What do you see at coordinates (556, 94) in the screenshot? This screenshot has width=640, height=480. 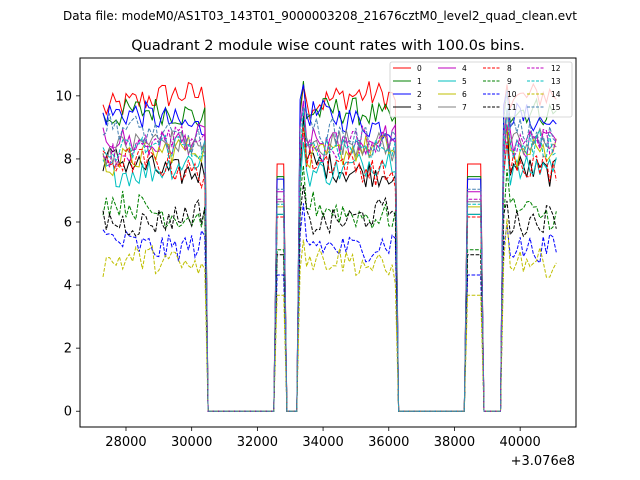 I see `legend-label-14: 14` at bounding box center [556, 94].